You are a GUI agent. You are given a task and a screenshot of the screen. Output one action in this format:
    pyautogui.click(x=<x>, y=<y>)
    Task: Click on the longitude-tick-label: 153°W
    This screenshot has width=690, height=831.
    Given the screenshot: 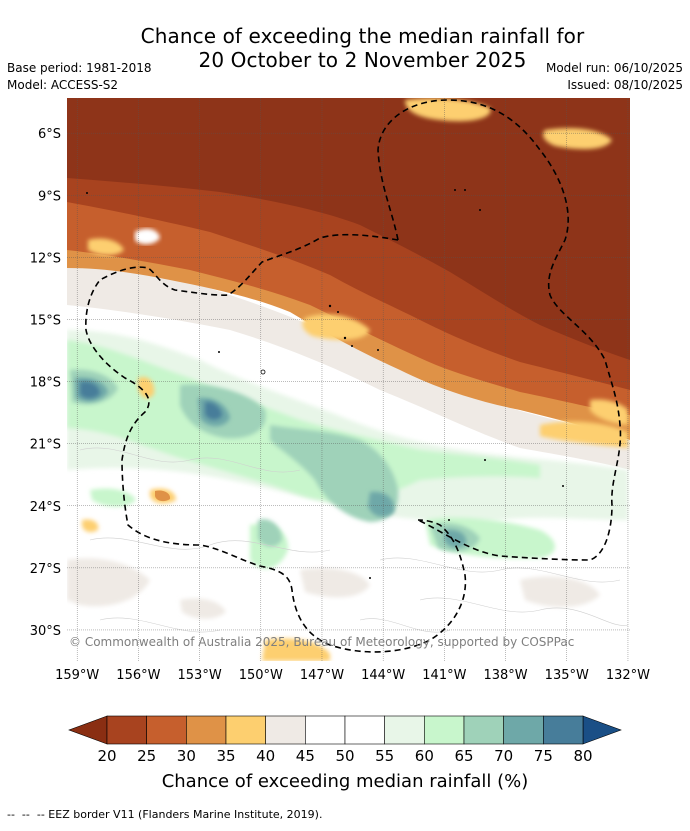 What is the action you would take?
    pyautogui.click(x=200, y=675)
    